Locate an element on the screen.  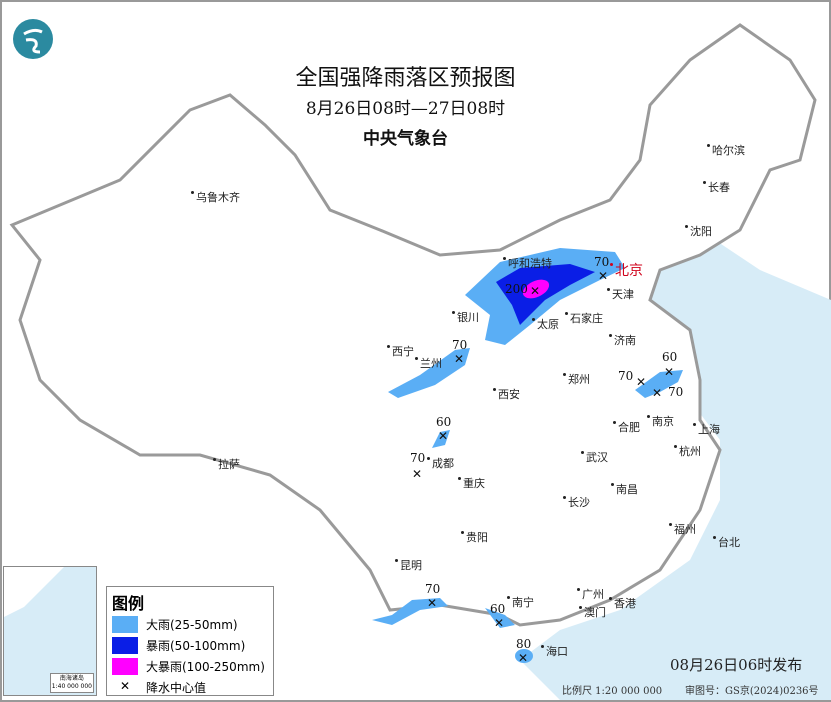
rain-heavy-hainan is located at coordinates (524, 656).